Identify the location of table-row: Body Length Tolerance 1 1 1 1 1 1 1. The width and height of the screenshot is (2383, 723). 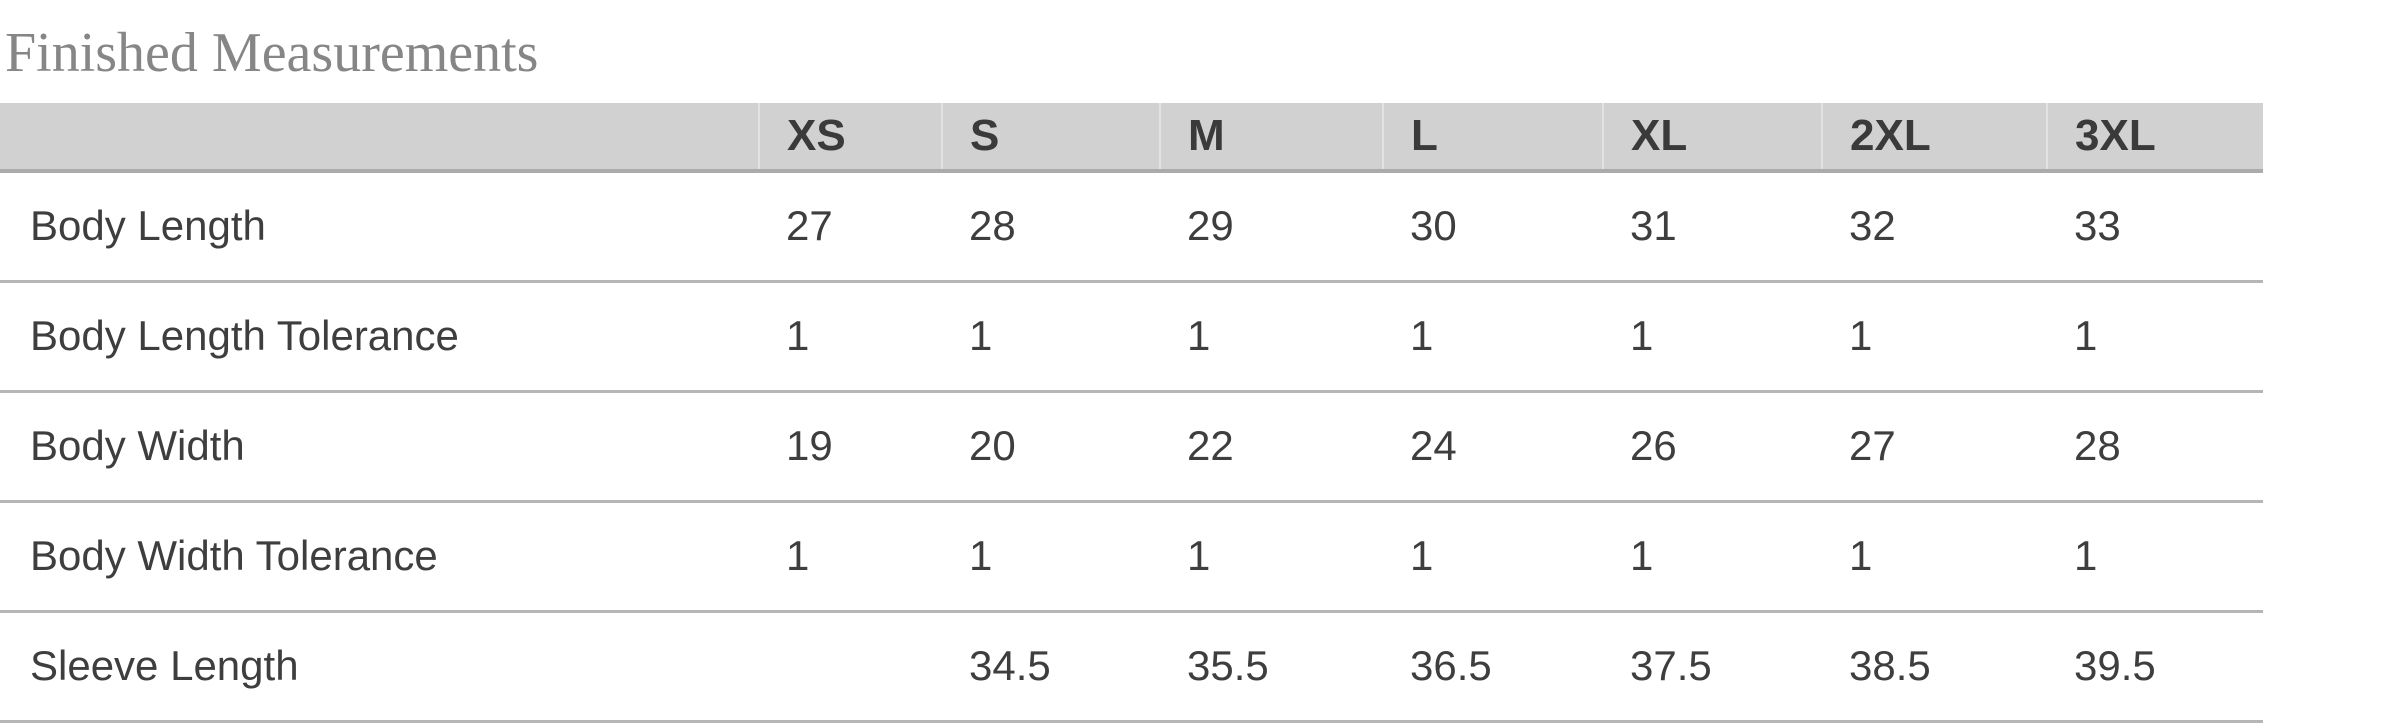
(1131, 337).